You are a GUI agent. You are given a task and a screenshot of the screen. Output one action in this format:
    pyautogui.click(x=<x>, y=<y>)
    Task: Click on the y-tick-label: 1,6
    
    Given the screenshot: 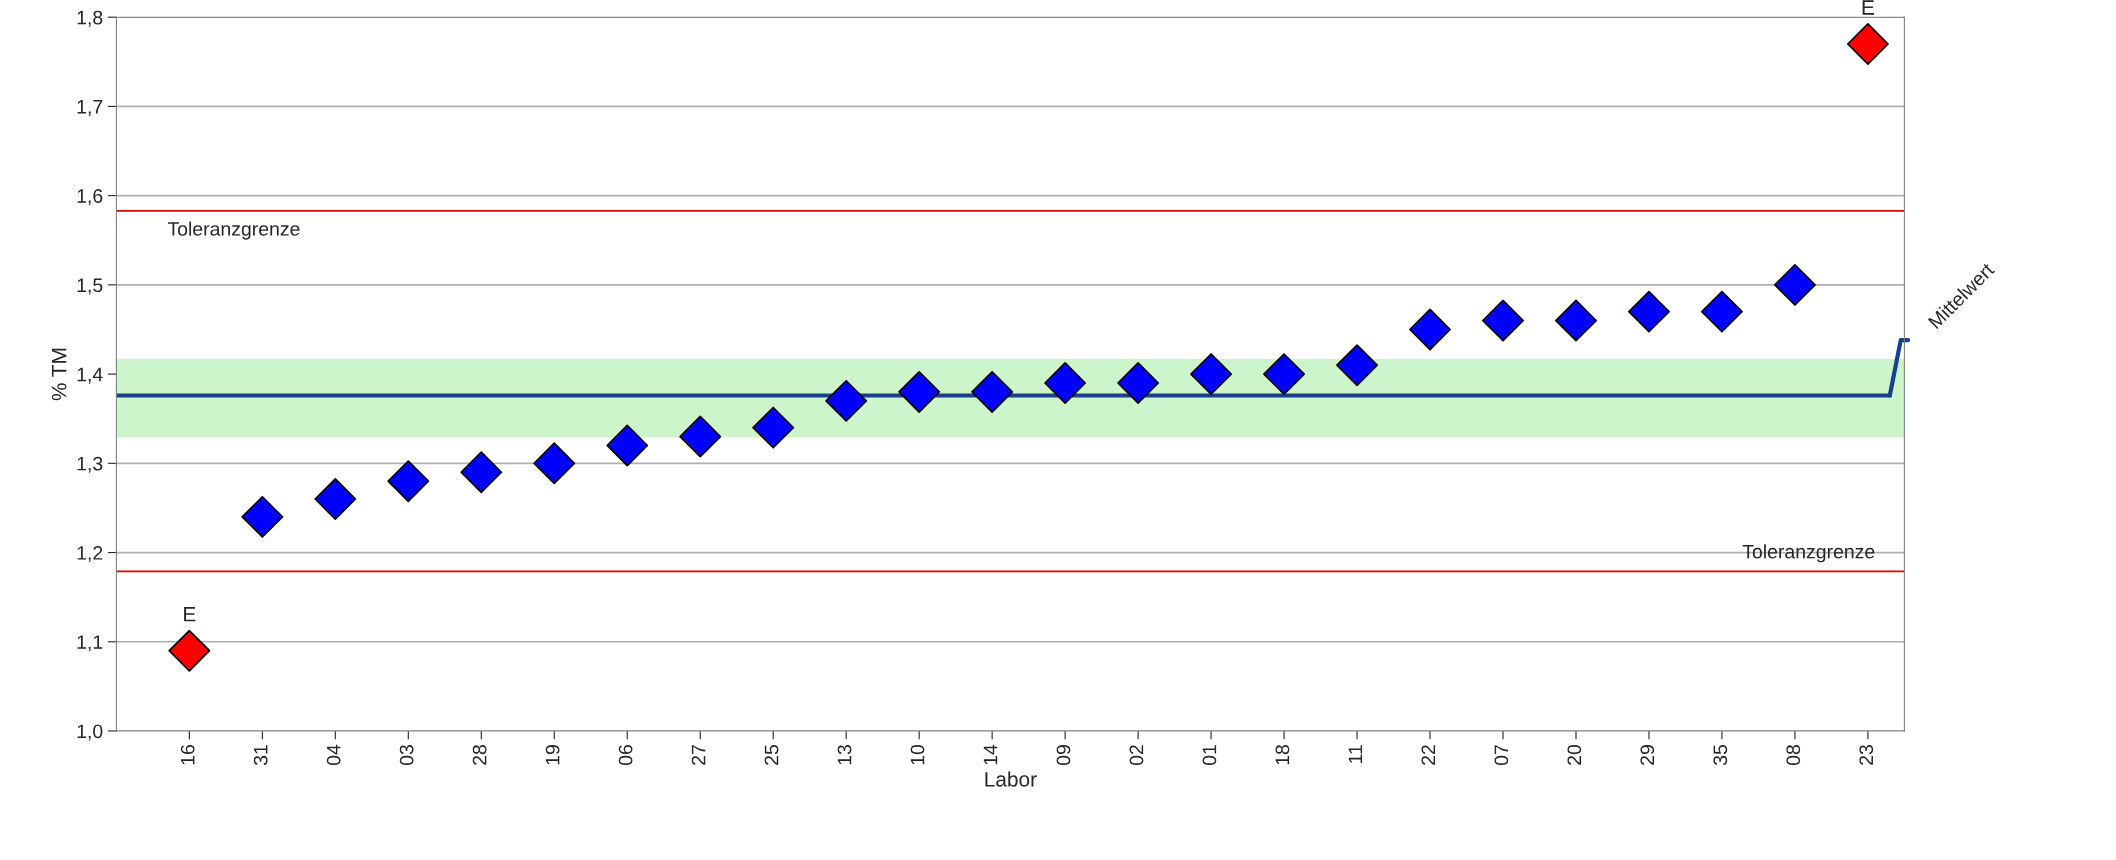 What is the action you would take?
    pyautogui.click(x=90, y=197)
    